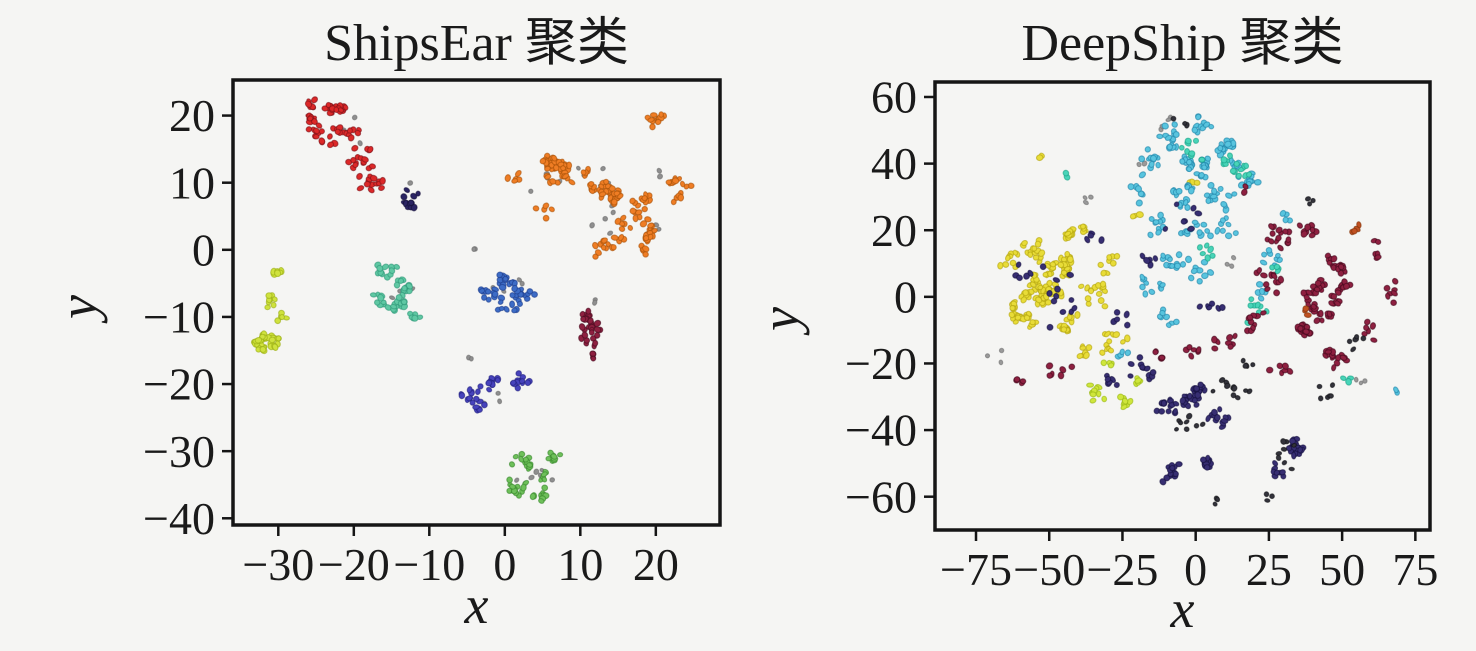  What do you see at coordinates (1415, 569) in the screenshot?
I see `x-tick-label: 75` at bounding box center [1415, 569].